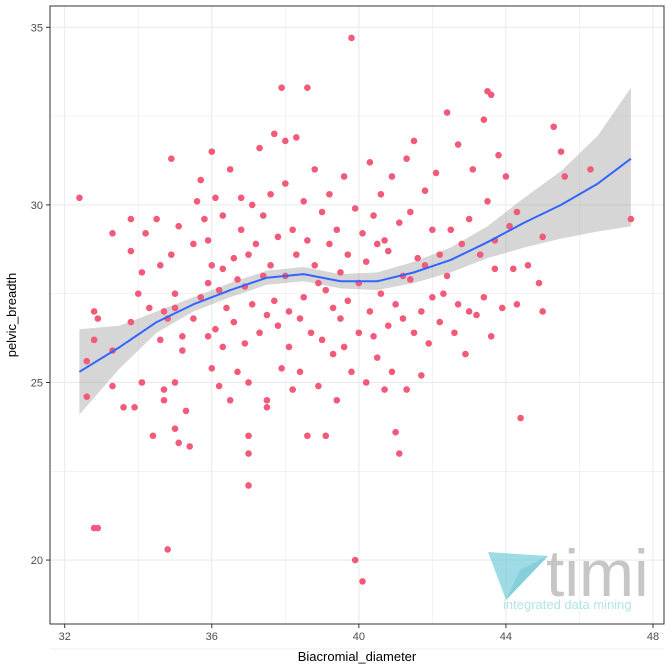 The width and height of the screenshot is (672, 672). Describe the element at coordinates (65, 637) in the screenshot. I see `x-tick-label: 32` at that location.